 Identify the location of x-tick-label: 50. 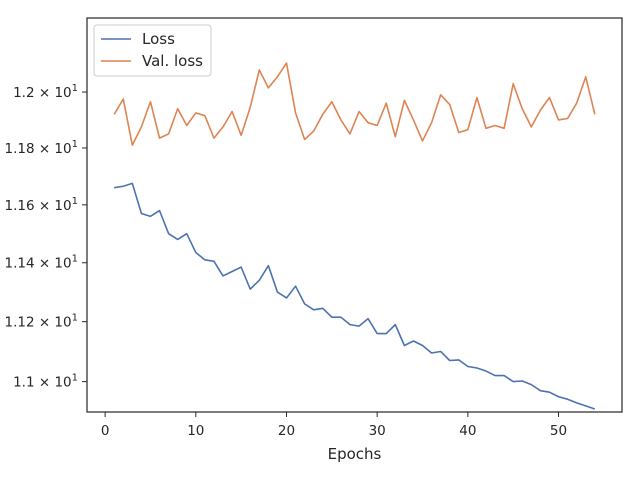
(558, 431).